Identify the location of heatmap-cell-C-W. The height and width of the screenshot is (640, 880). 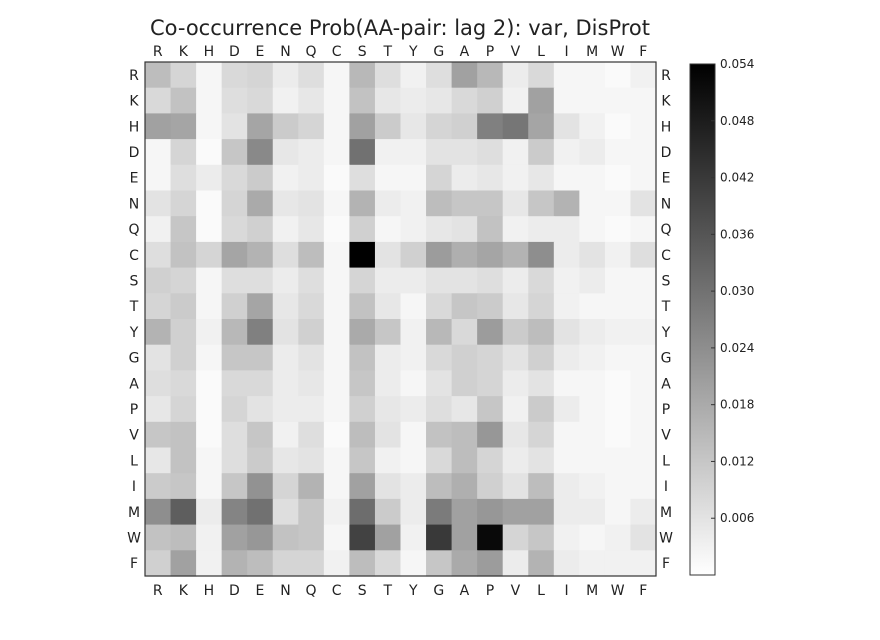
(618, 255).